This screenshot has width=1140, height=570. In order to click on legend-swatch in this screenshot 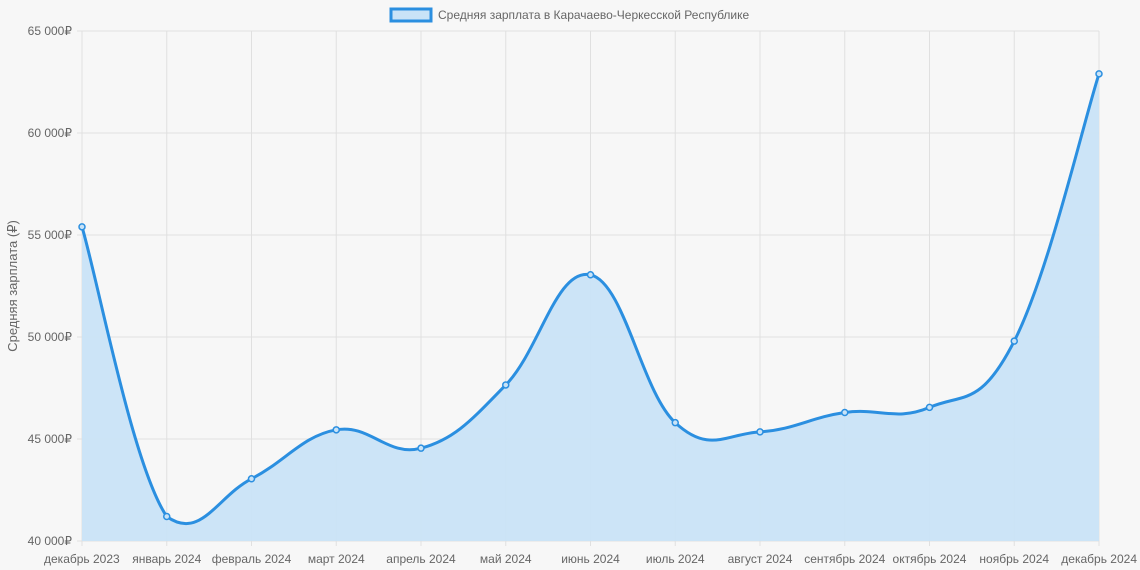, I will do `click(411, 15)`.